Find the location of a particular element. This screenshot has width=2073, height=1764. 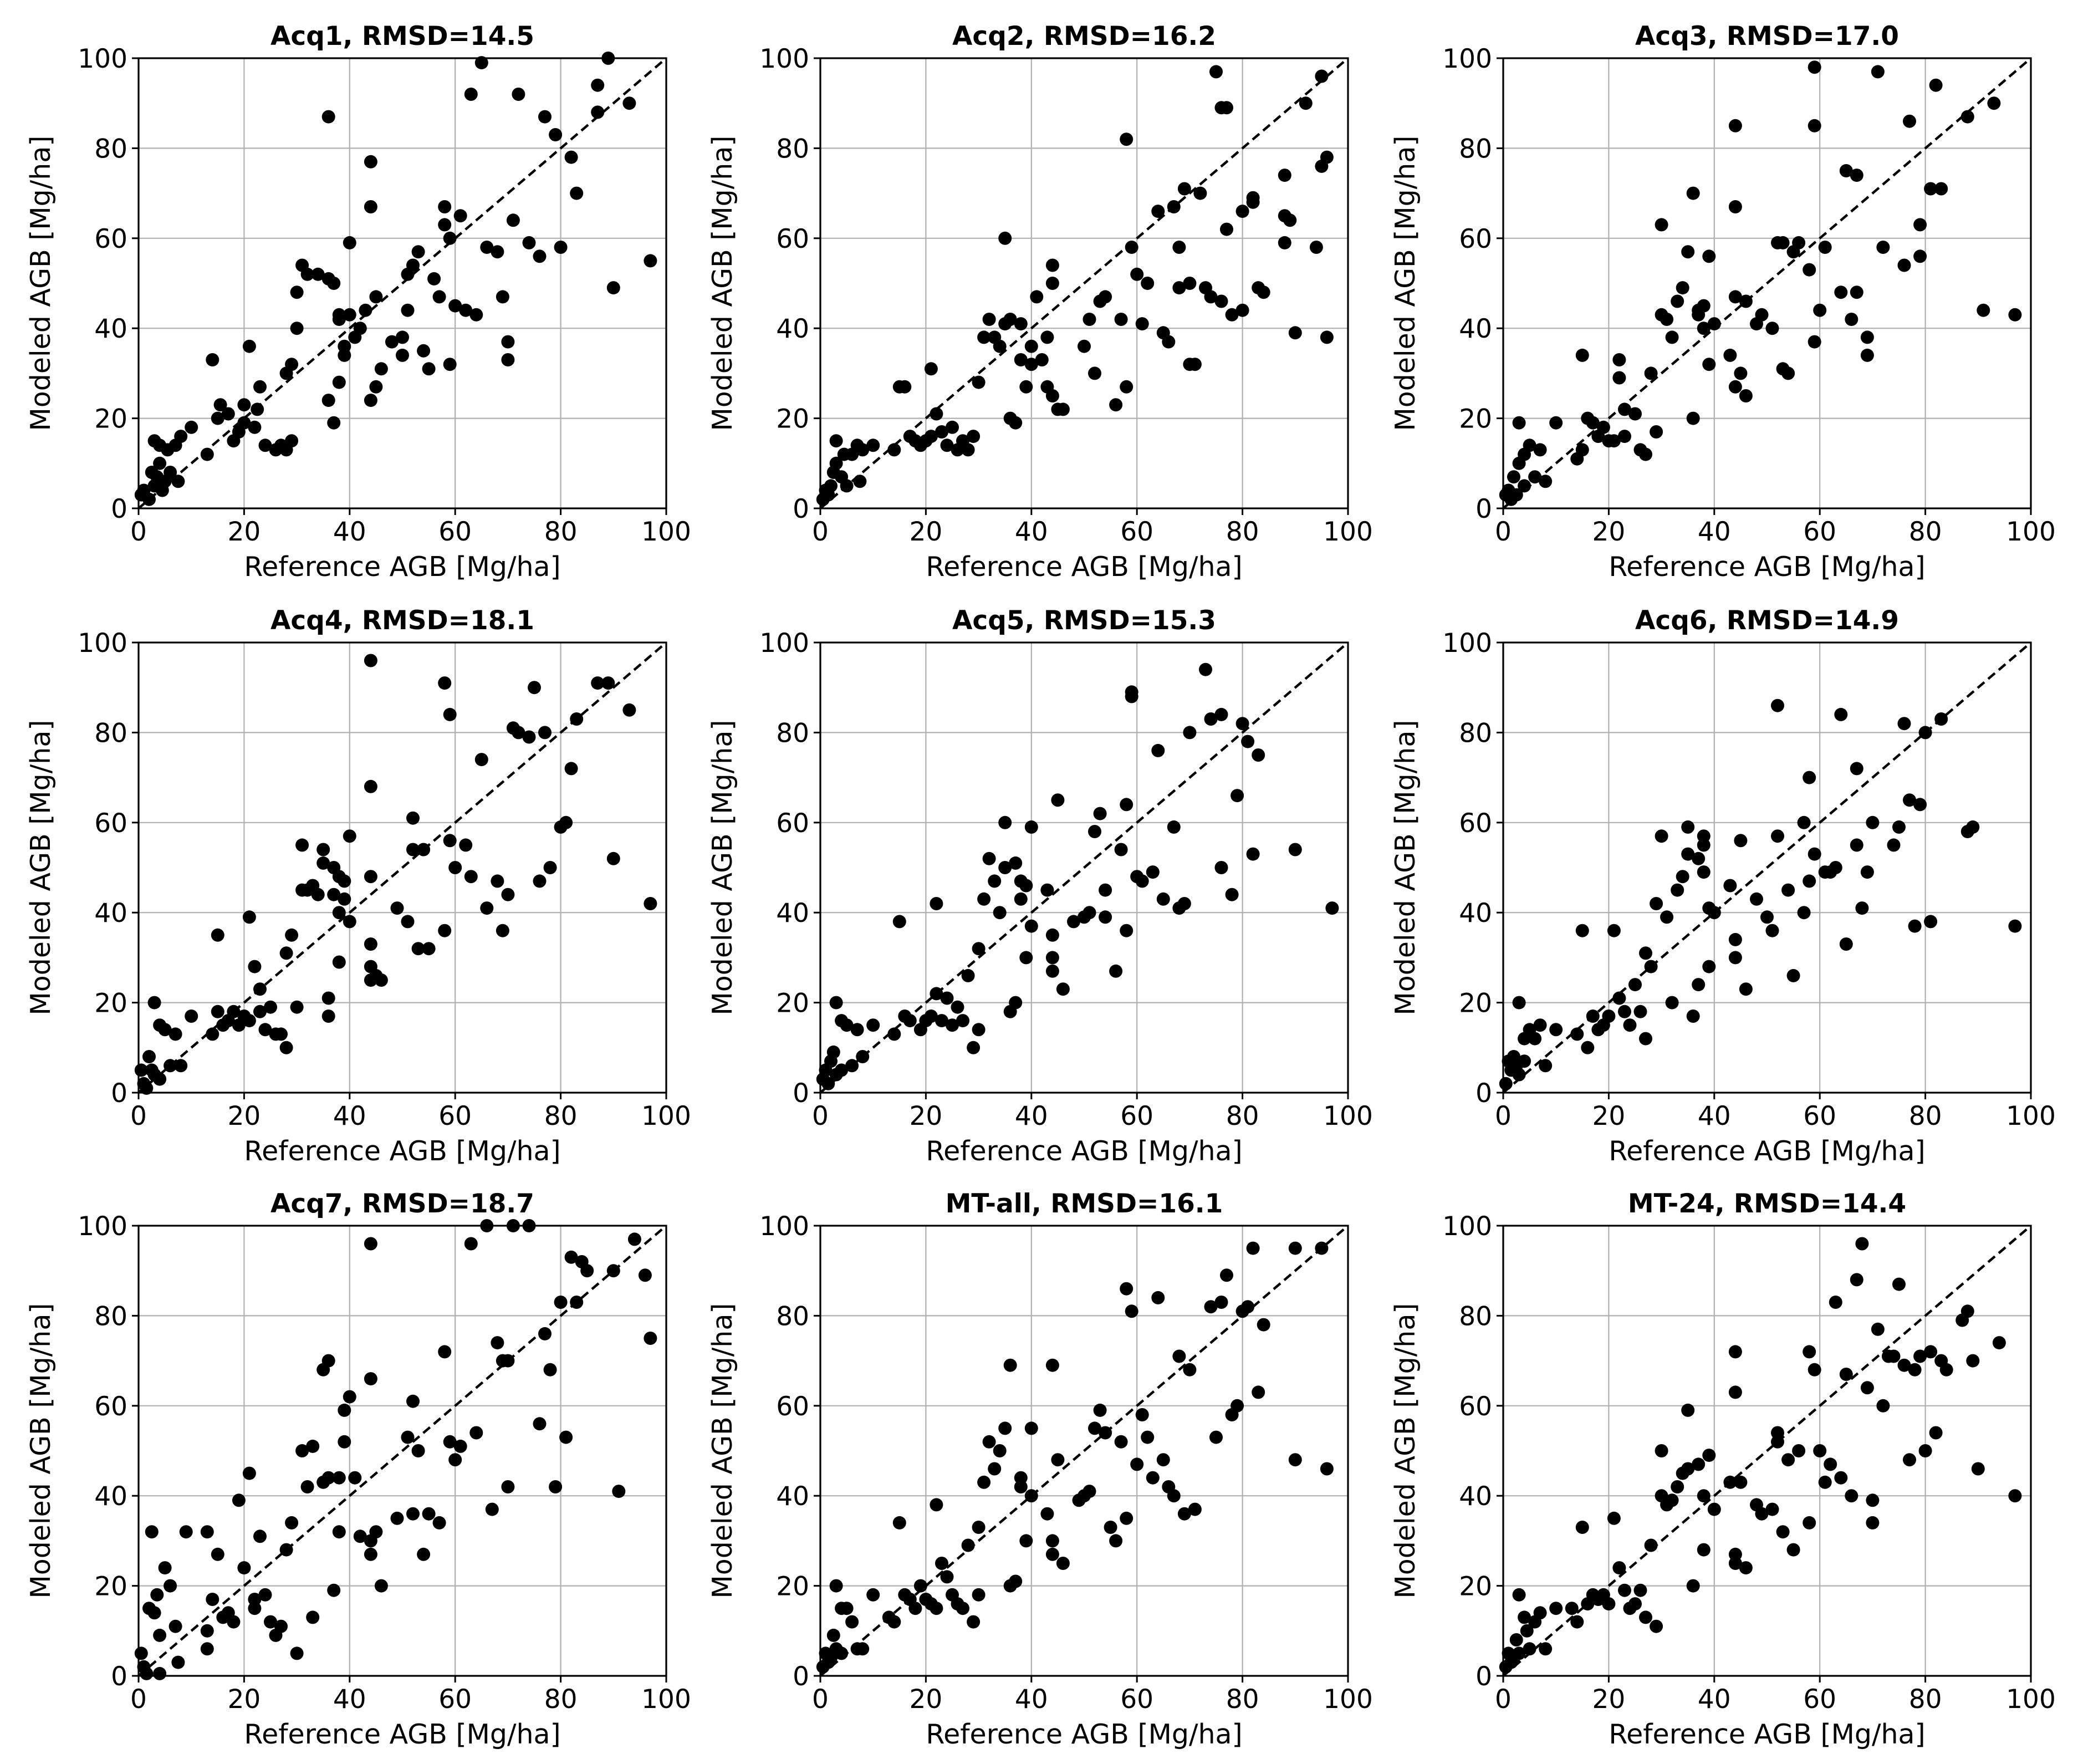

one-to-one-line is located at coordinates (1084, 867).